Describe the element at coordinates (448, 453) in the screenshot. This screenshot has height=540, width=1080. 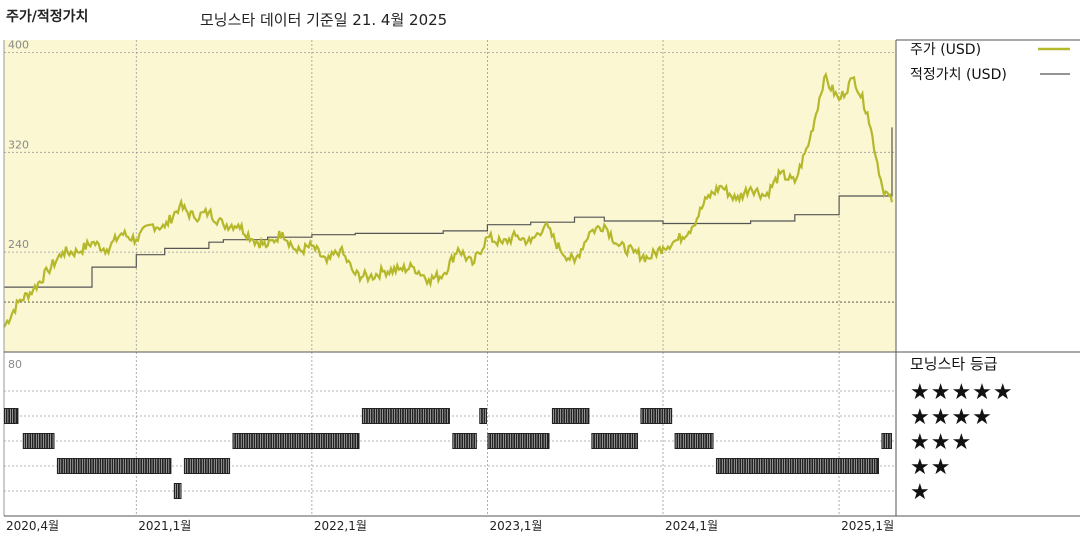
I see `rating-bars` at that location.